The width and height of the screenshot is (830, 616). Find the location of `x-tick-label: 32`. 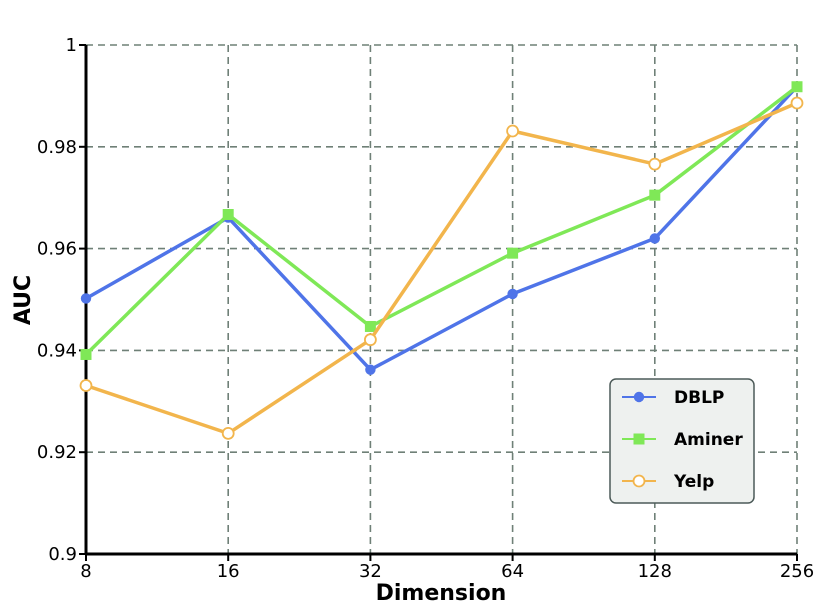

x-tick-label: 32 is located at coordinates (370, 571).